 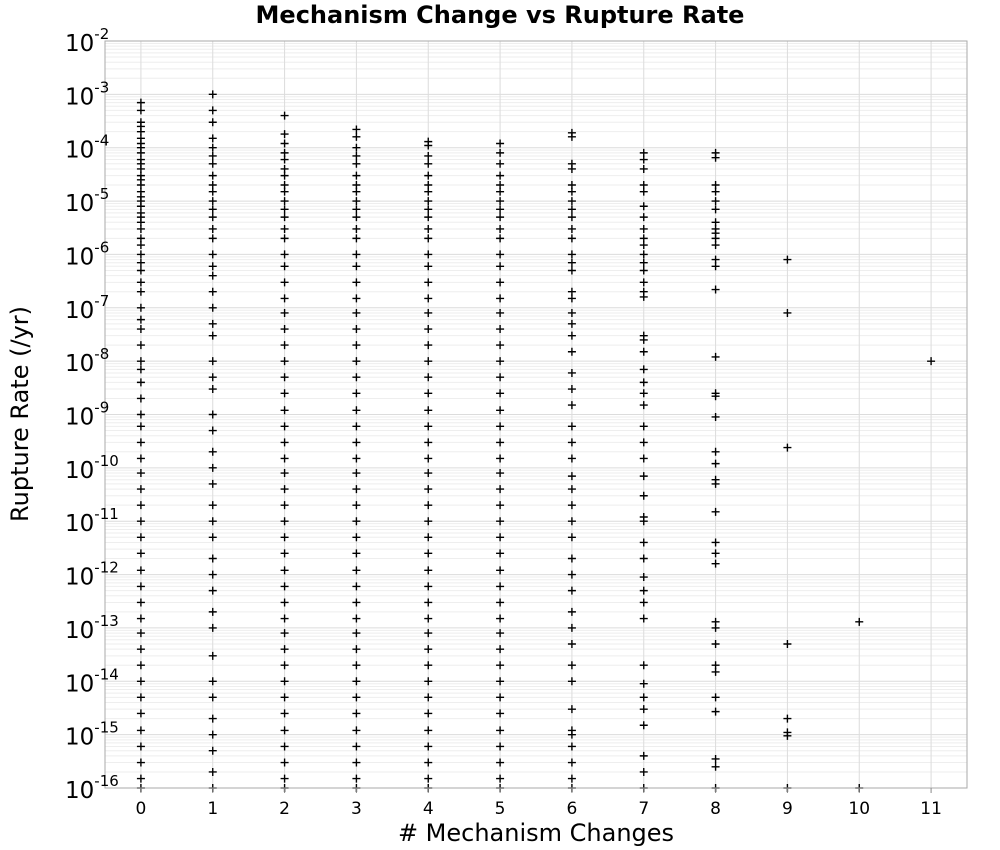 I want to click on y-tick-label: 10⁻⁵, so click(x=87, y=201).